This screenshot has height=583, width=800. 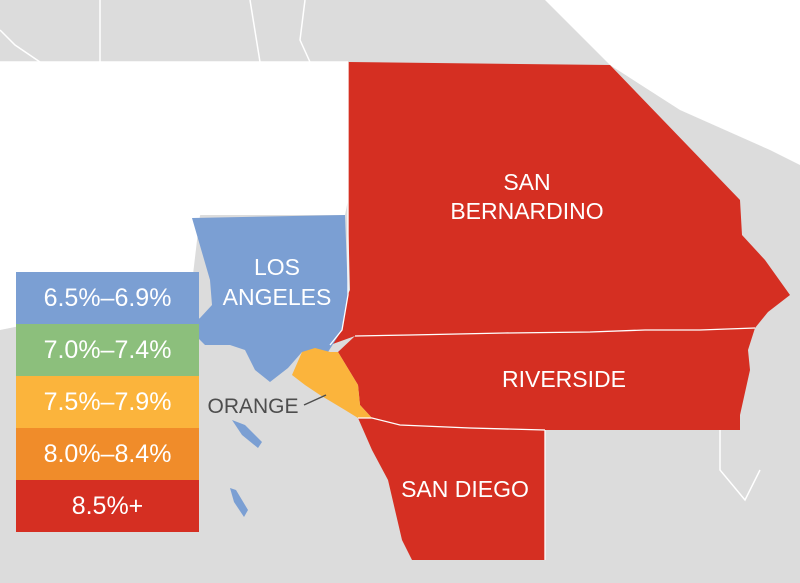 I want to click on legend-label: 7.5%–7.9%, so click(x=107, y=401).